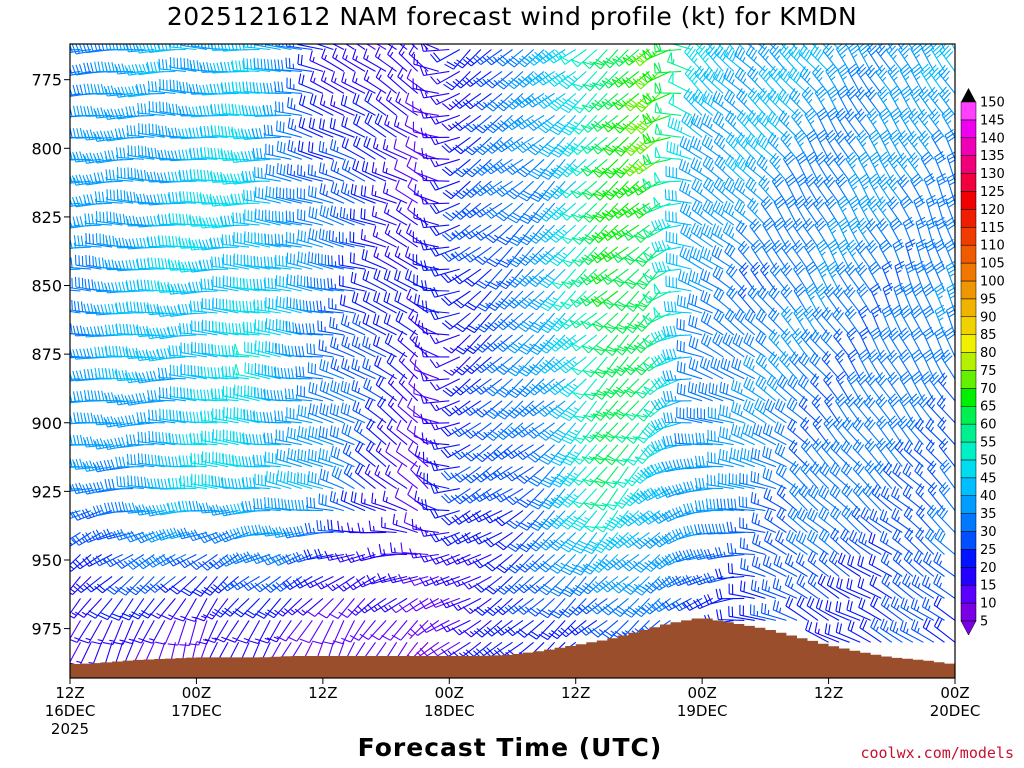 The width and height of the screenshot is (1024, 768). Describe the element at coordinates (988, 407) in the screenshot. I see `colorbar-label: 65` at that location.